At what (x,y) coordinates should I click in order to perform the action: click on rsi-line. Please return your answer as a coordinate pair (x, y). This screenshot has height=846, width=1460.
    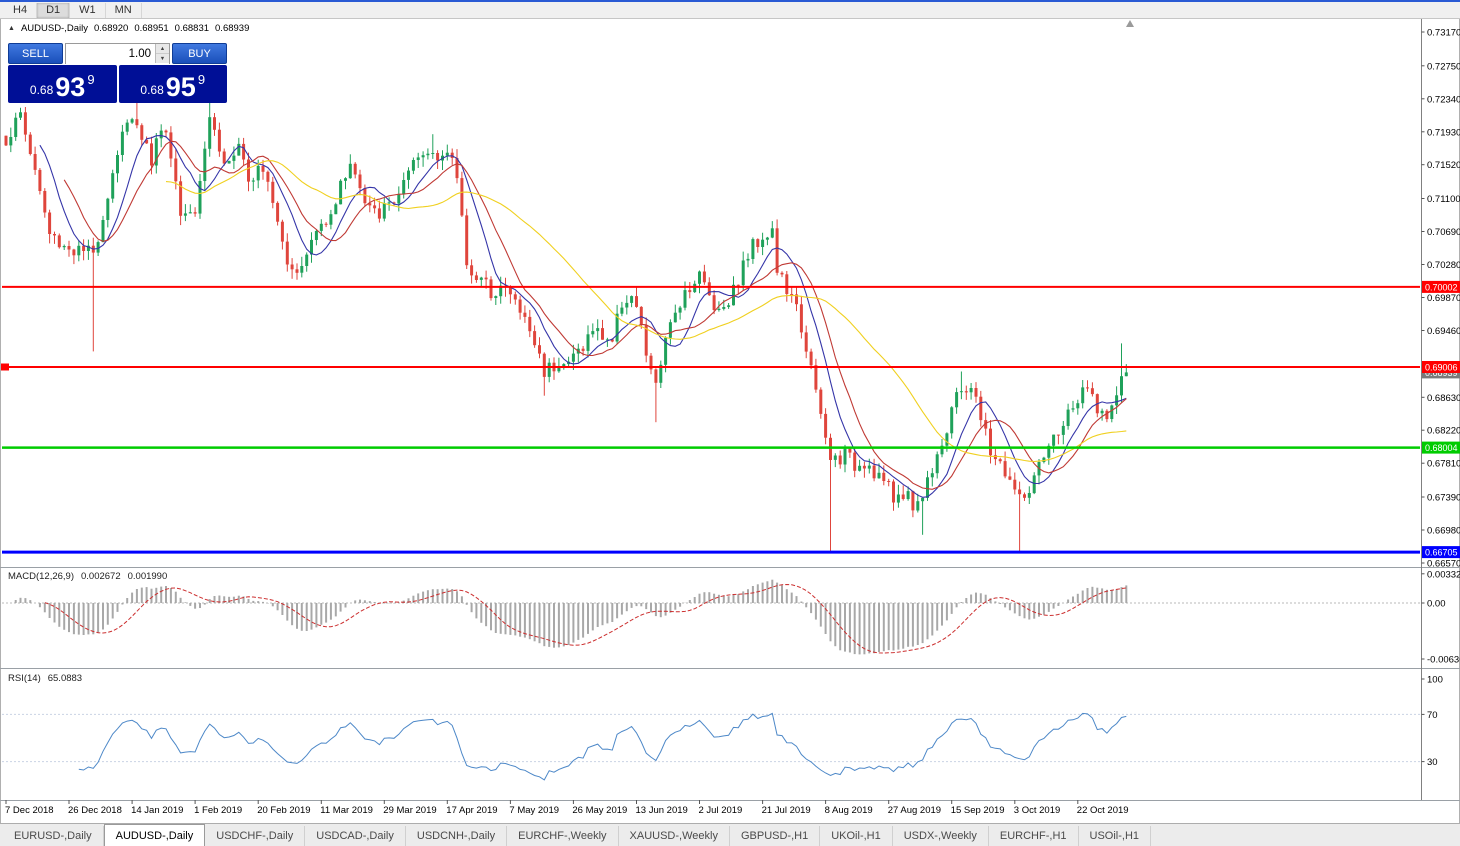
    Looking at the image, I should click on (602, 746).